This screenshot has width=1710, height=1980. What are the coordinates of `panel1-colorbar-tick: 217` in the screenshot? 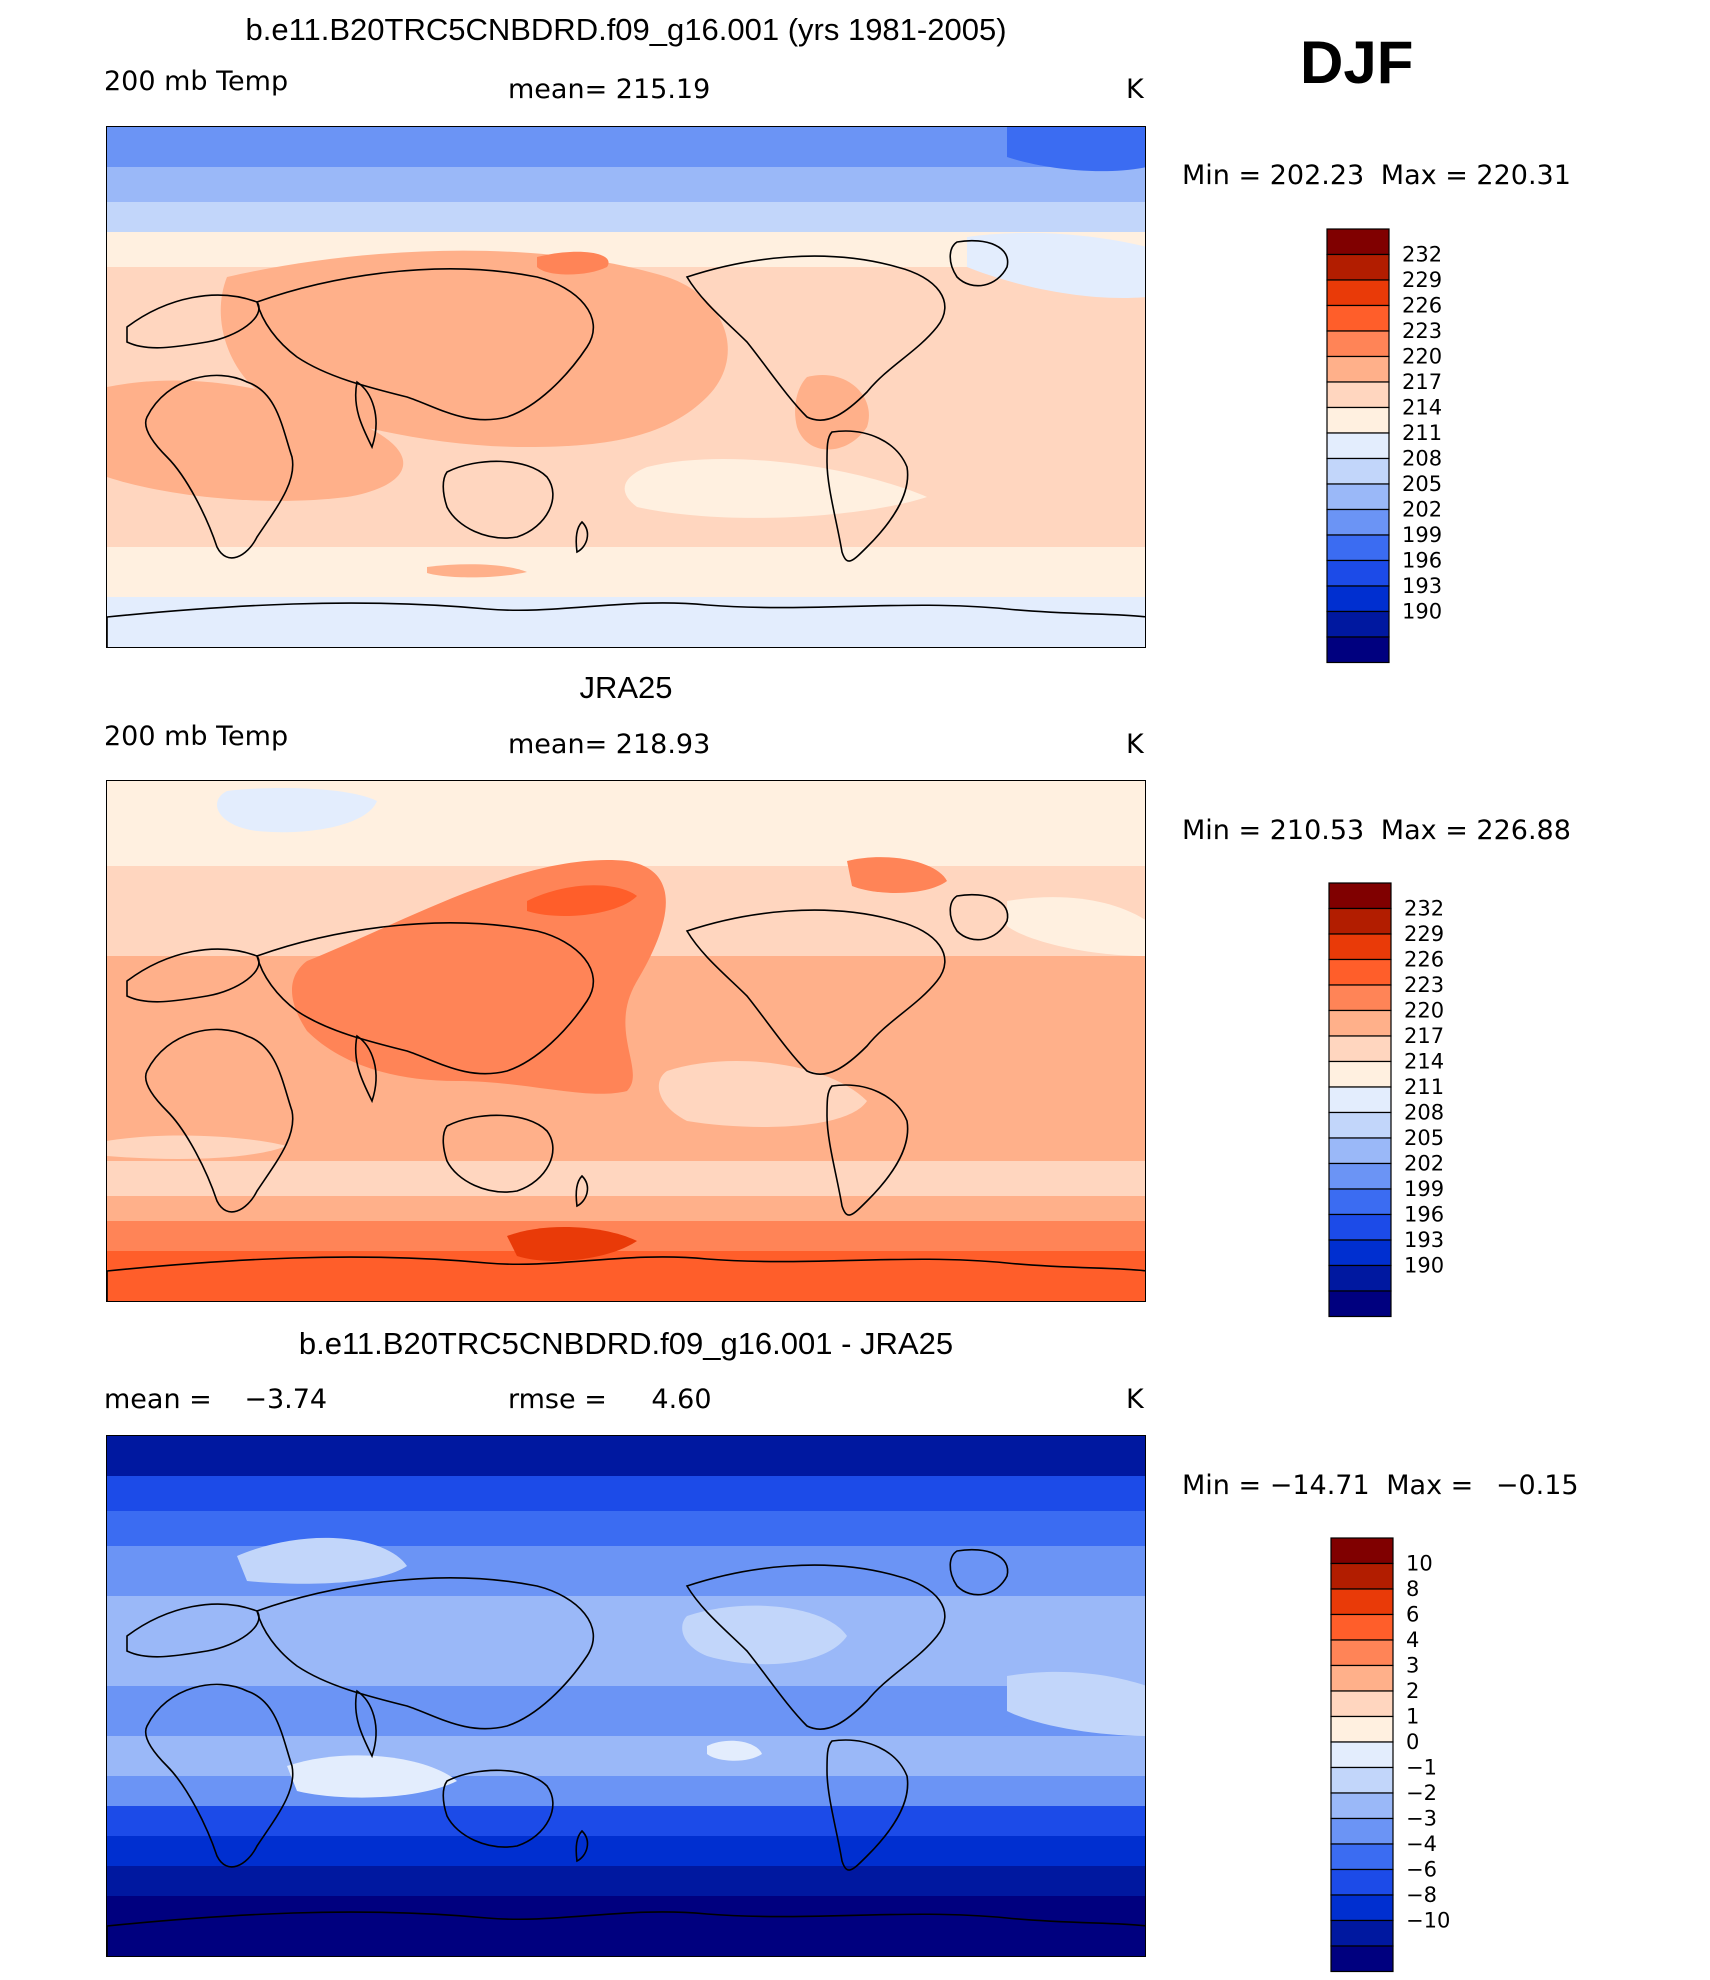 It's located at (1422, 382).